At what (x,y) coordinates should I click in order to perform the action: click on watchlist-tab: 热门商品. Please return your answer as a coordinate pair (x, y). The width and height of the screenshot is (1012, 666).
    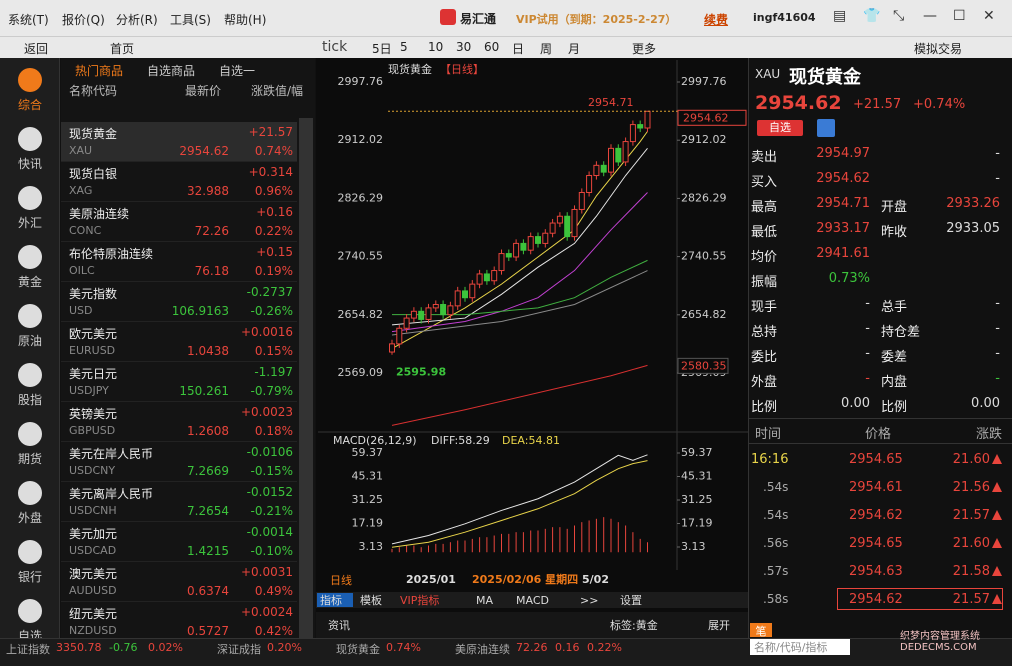
    Looking at the image, I should click on (99, 71).